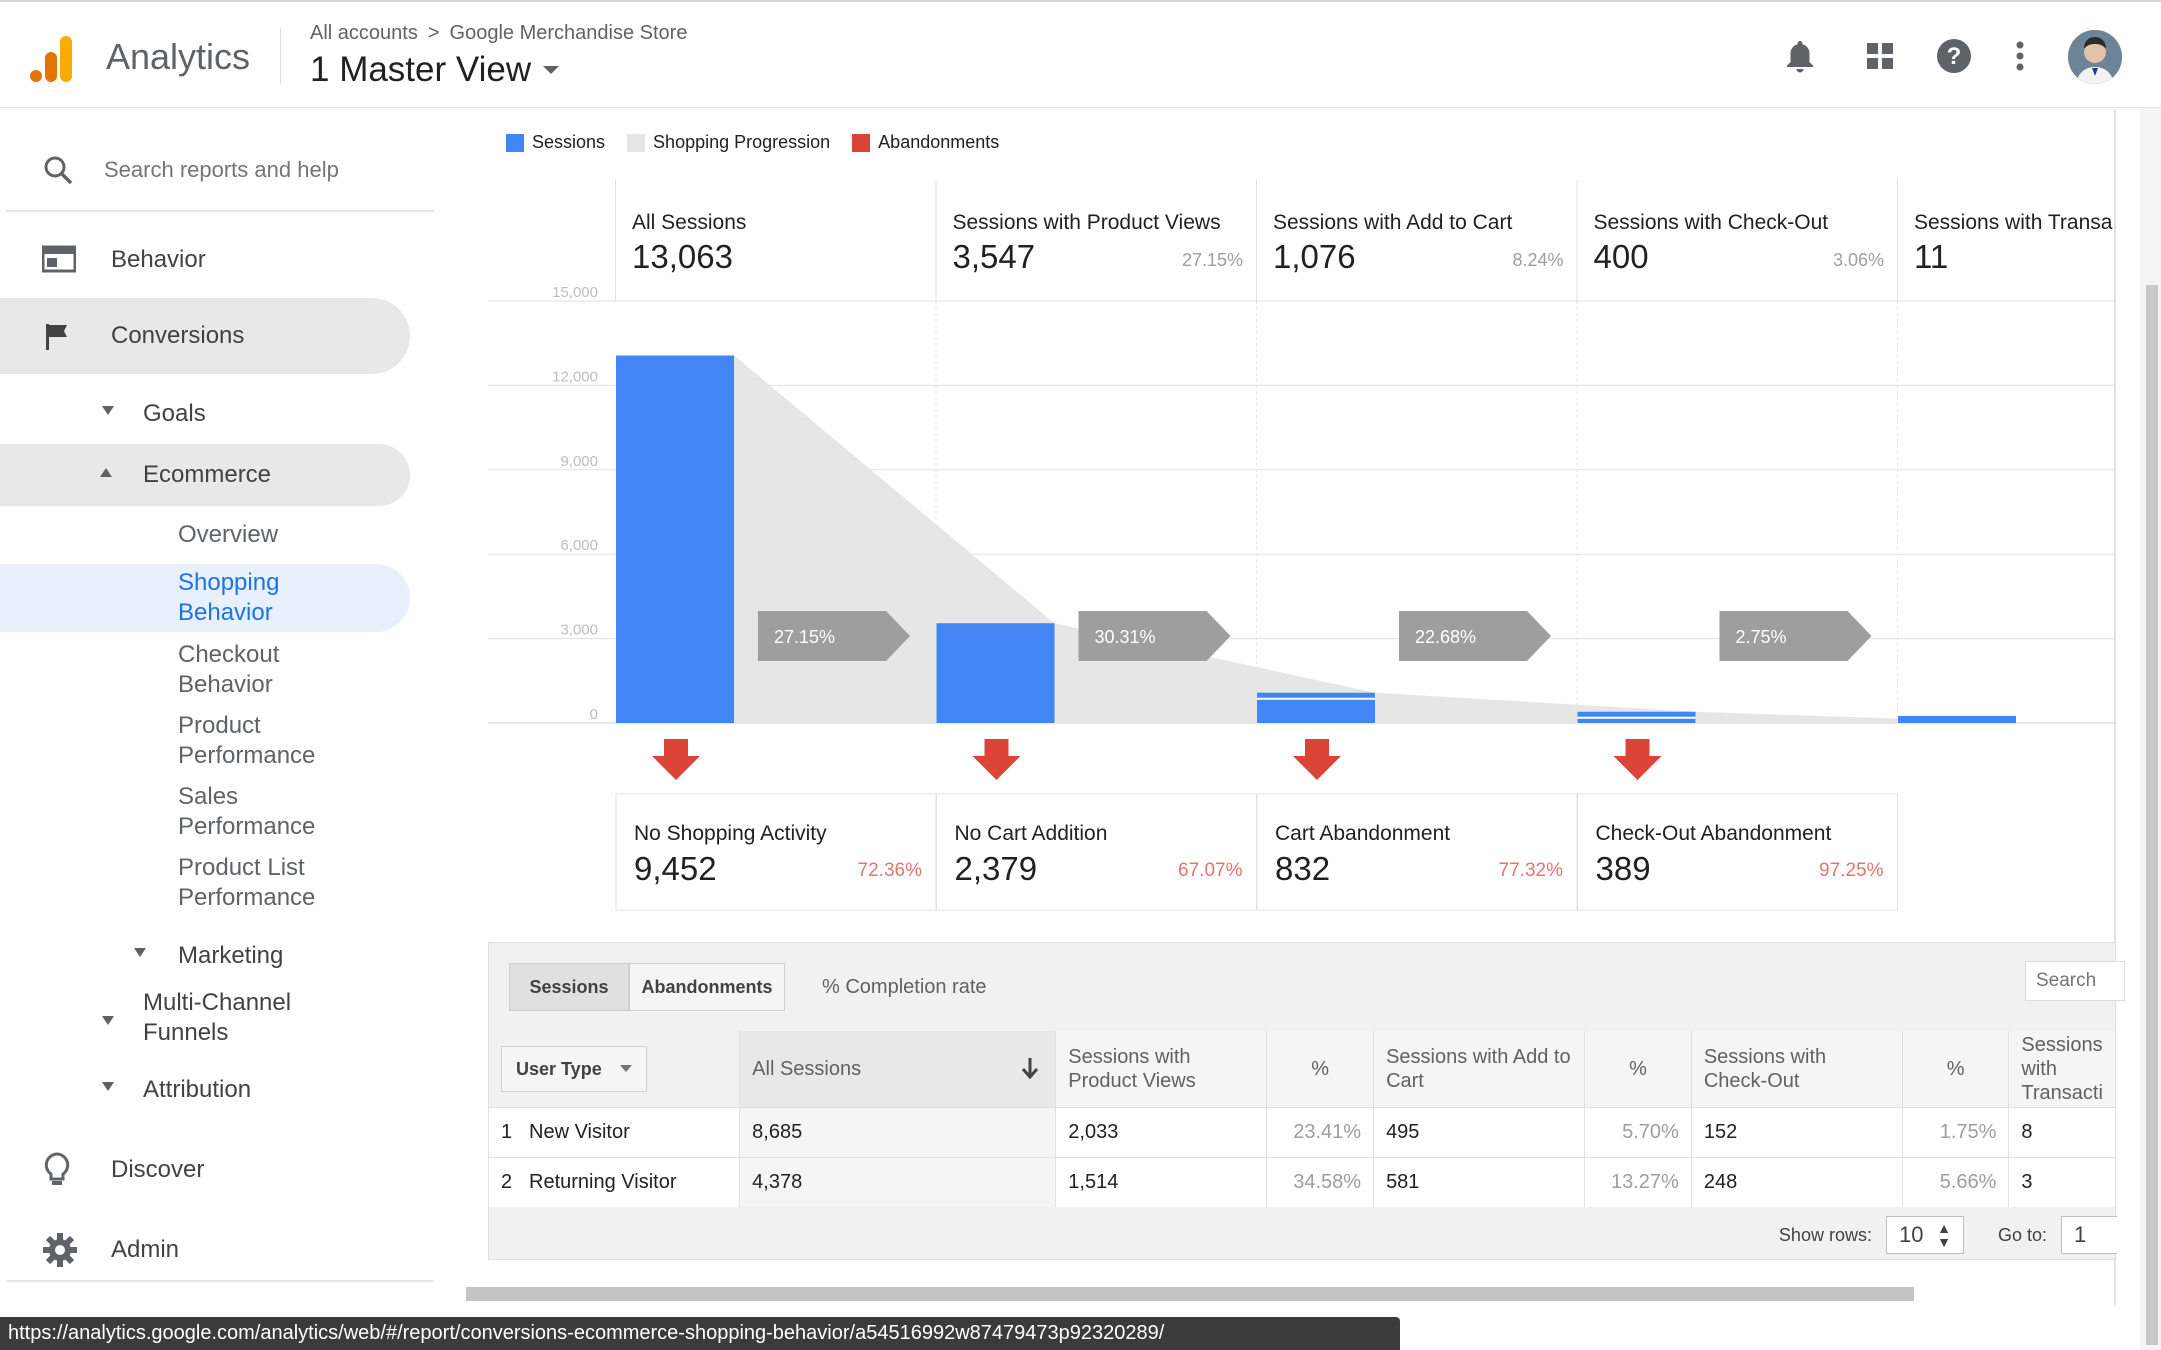 The width and height of the screenshot is (2161, 1350). Describe the element at coordinates (994, 256) in the screenshot. I see `stage-value: 3,547` at that location.